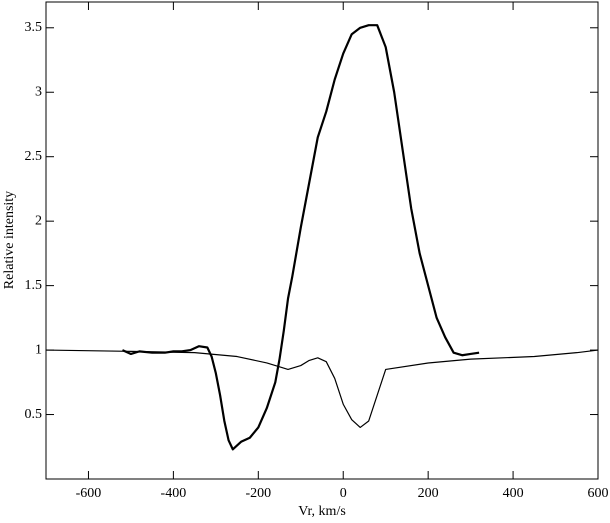  What do you see at coordinates (258, 493) in the screenshot?
I see `x-tick-label: -200` at bounding box center [258, 493].